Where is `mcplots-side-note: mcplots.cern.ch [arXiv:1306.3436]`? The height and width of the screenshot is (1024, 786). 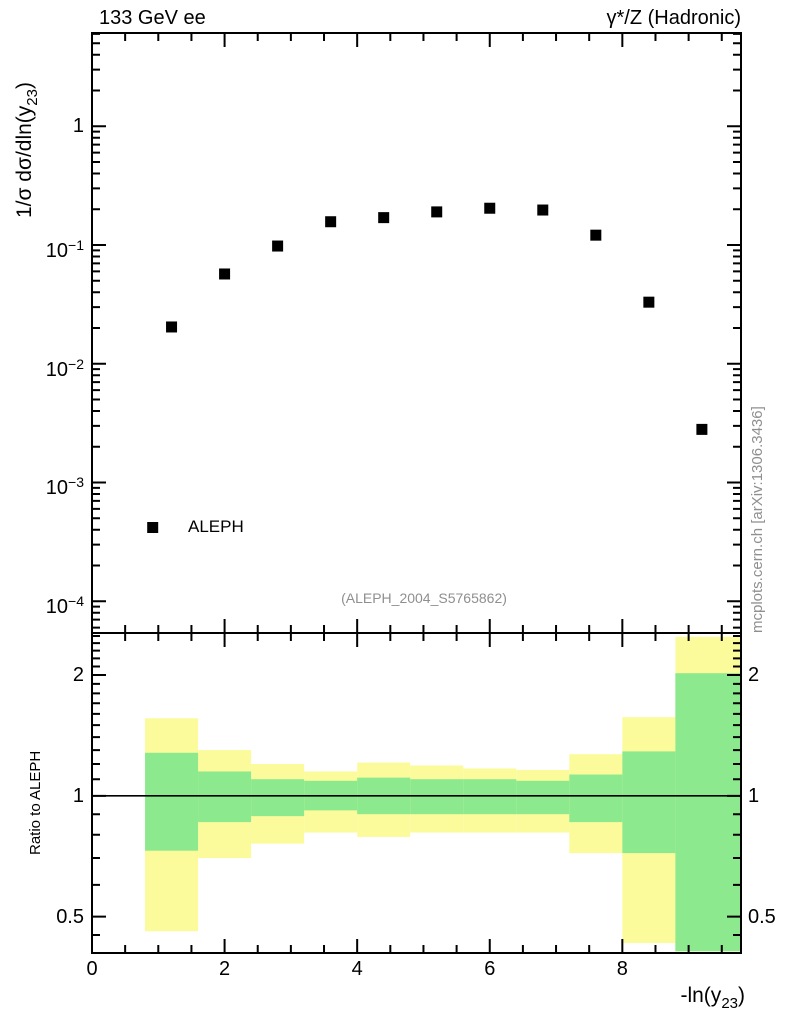 mcplots-side-note: mcplots.cern.ch [arXiv:1306.3436] is located at coordinates (757, 519).